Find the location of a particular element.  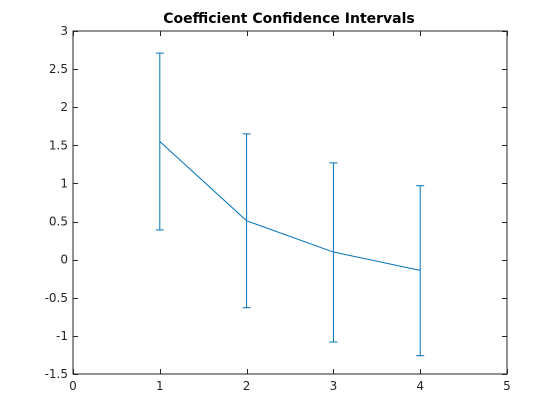

y-tick-label: -1.5 is located at coordinates (56, 374).